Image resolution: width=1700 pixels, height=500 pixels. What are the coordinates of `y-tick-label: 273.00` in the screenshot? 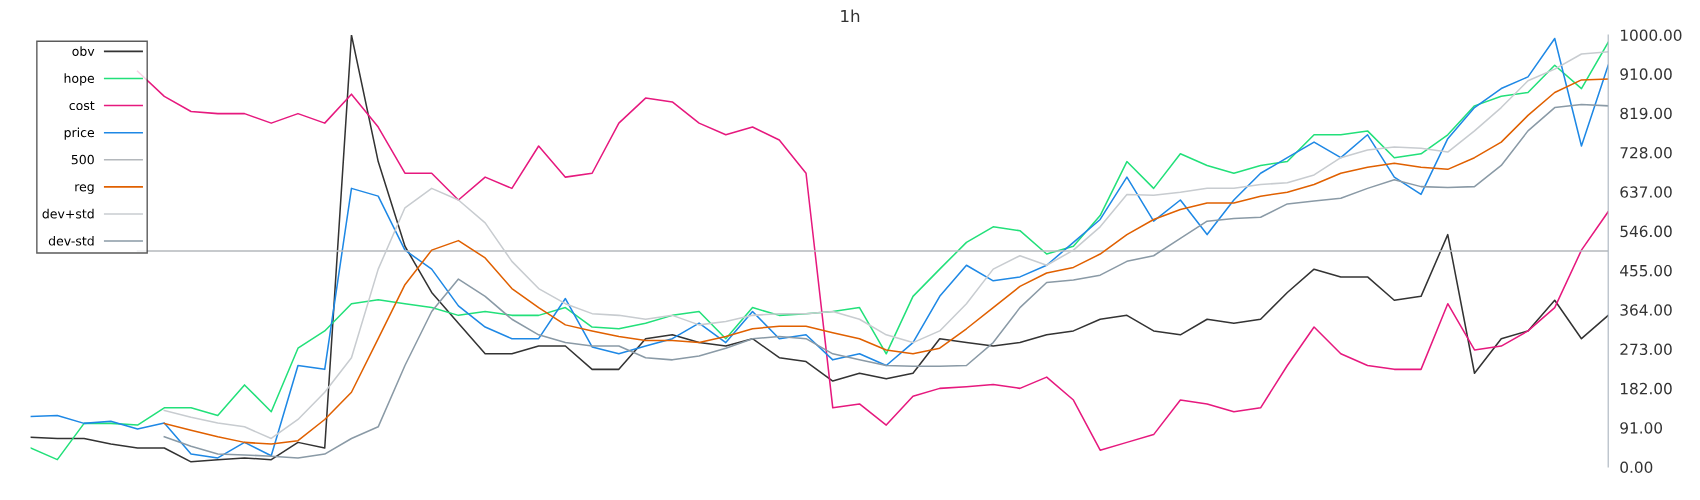 It's located at (1646, 349).